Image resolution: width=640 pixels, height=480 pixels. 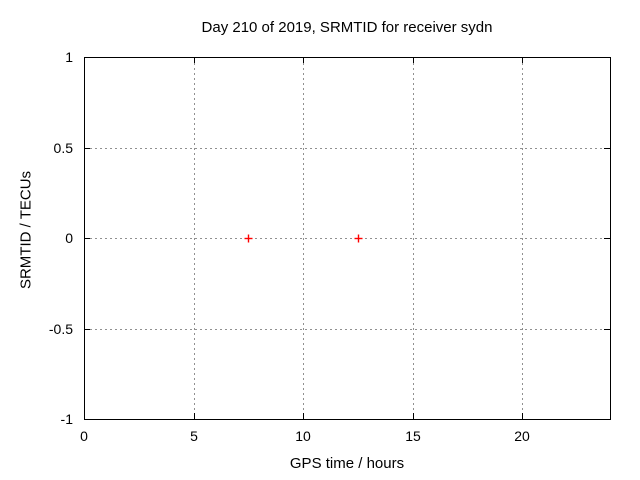 I want to click on x-tick-label: 15, so click(x=413, y=436).